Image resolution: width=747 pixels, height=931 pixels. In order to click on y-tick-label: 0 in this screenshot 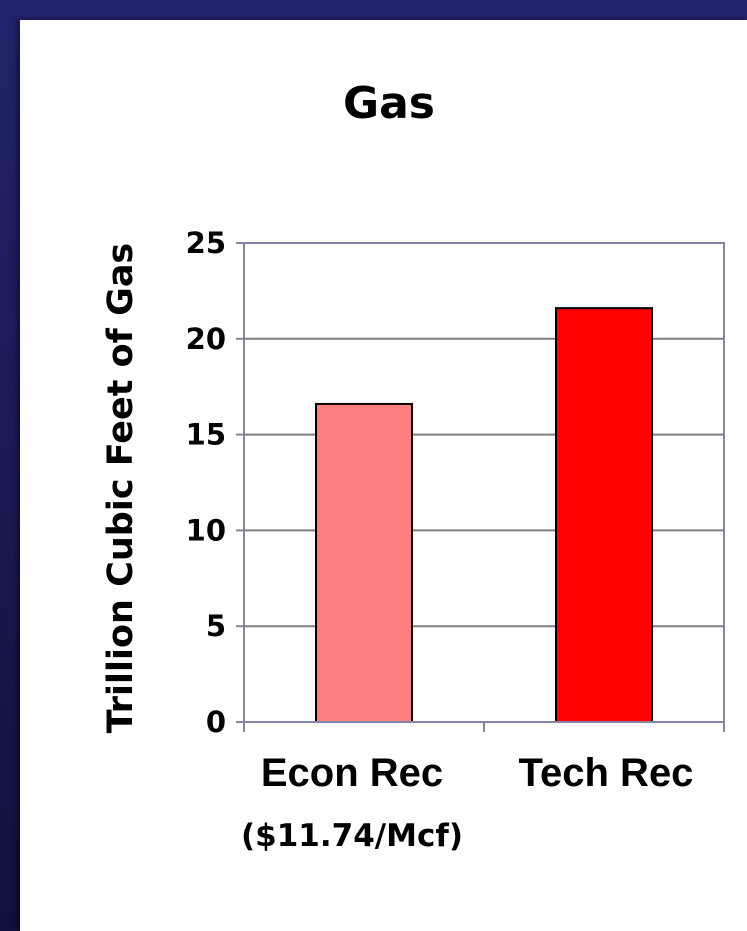, I will do `click(216, 722)`.